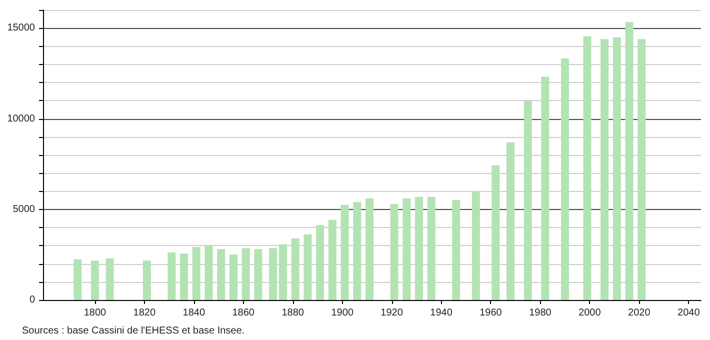  I want to click on y-tick-label: 0, so click(32, 300).